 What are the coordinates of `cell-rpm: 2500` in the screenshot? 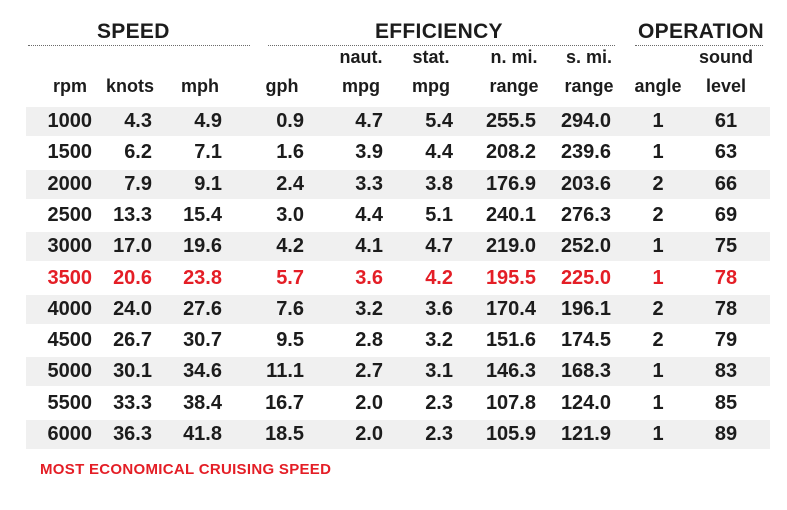 It's located at (70, 214).